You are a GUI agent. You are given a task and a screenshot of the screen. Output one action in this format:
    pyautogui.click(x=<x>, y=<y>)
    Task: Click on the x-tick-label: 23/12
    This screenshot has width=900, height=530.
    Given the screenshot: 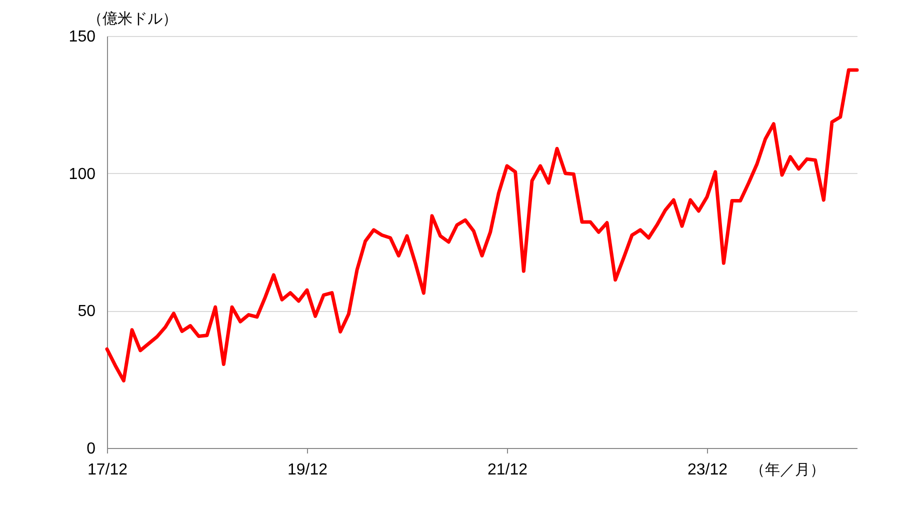 What is the action you would take?
    pyautogui.click(x=707, y=470)
    